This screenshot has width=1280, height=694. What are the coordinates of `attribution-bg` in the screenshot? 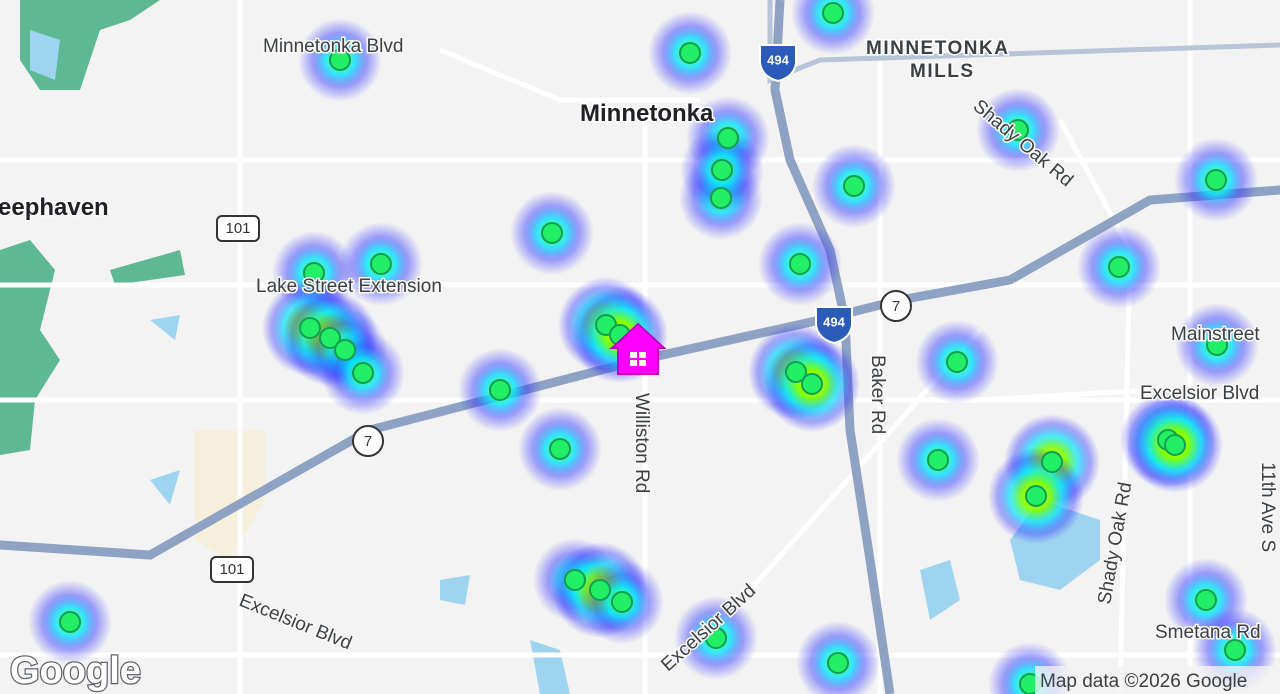 It's located at (1157, 680).